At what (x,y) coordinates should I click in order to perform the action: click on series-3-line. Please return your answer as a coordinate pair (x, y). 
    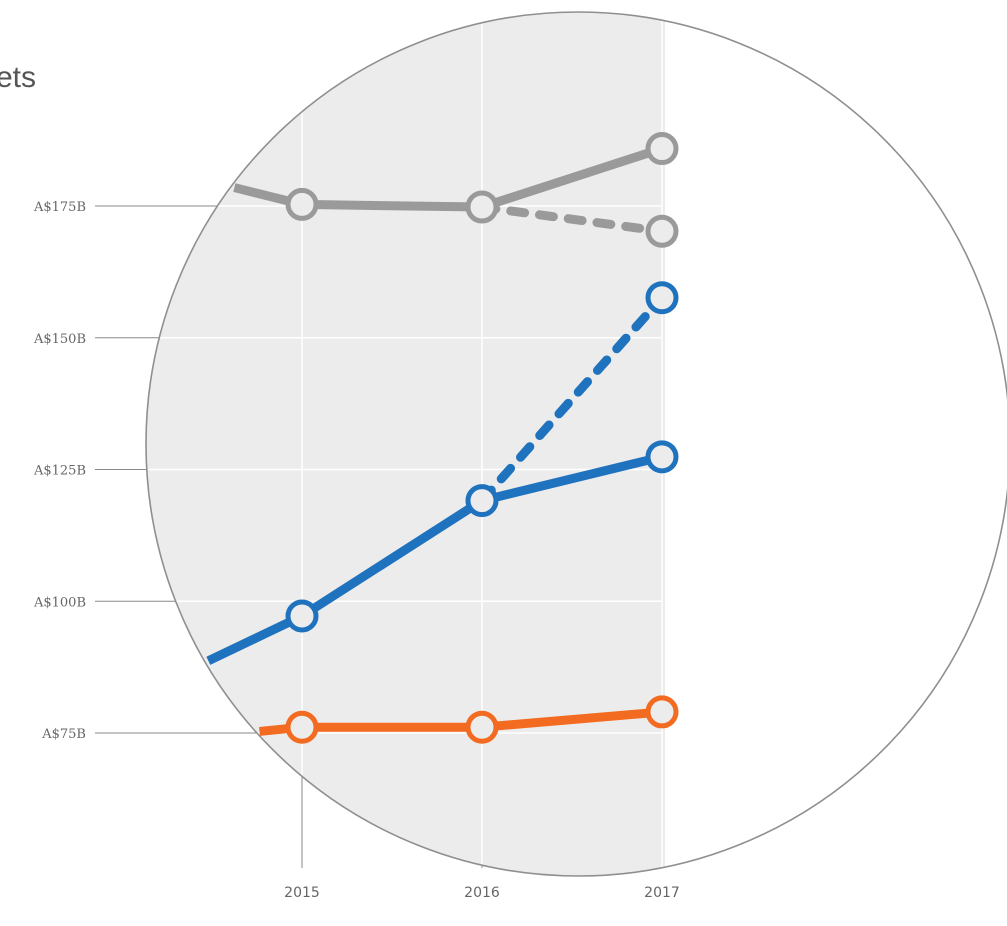
    Looking at the image, I should click on (572, 399).